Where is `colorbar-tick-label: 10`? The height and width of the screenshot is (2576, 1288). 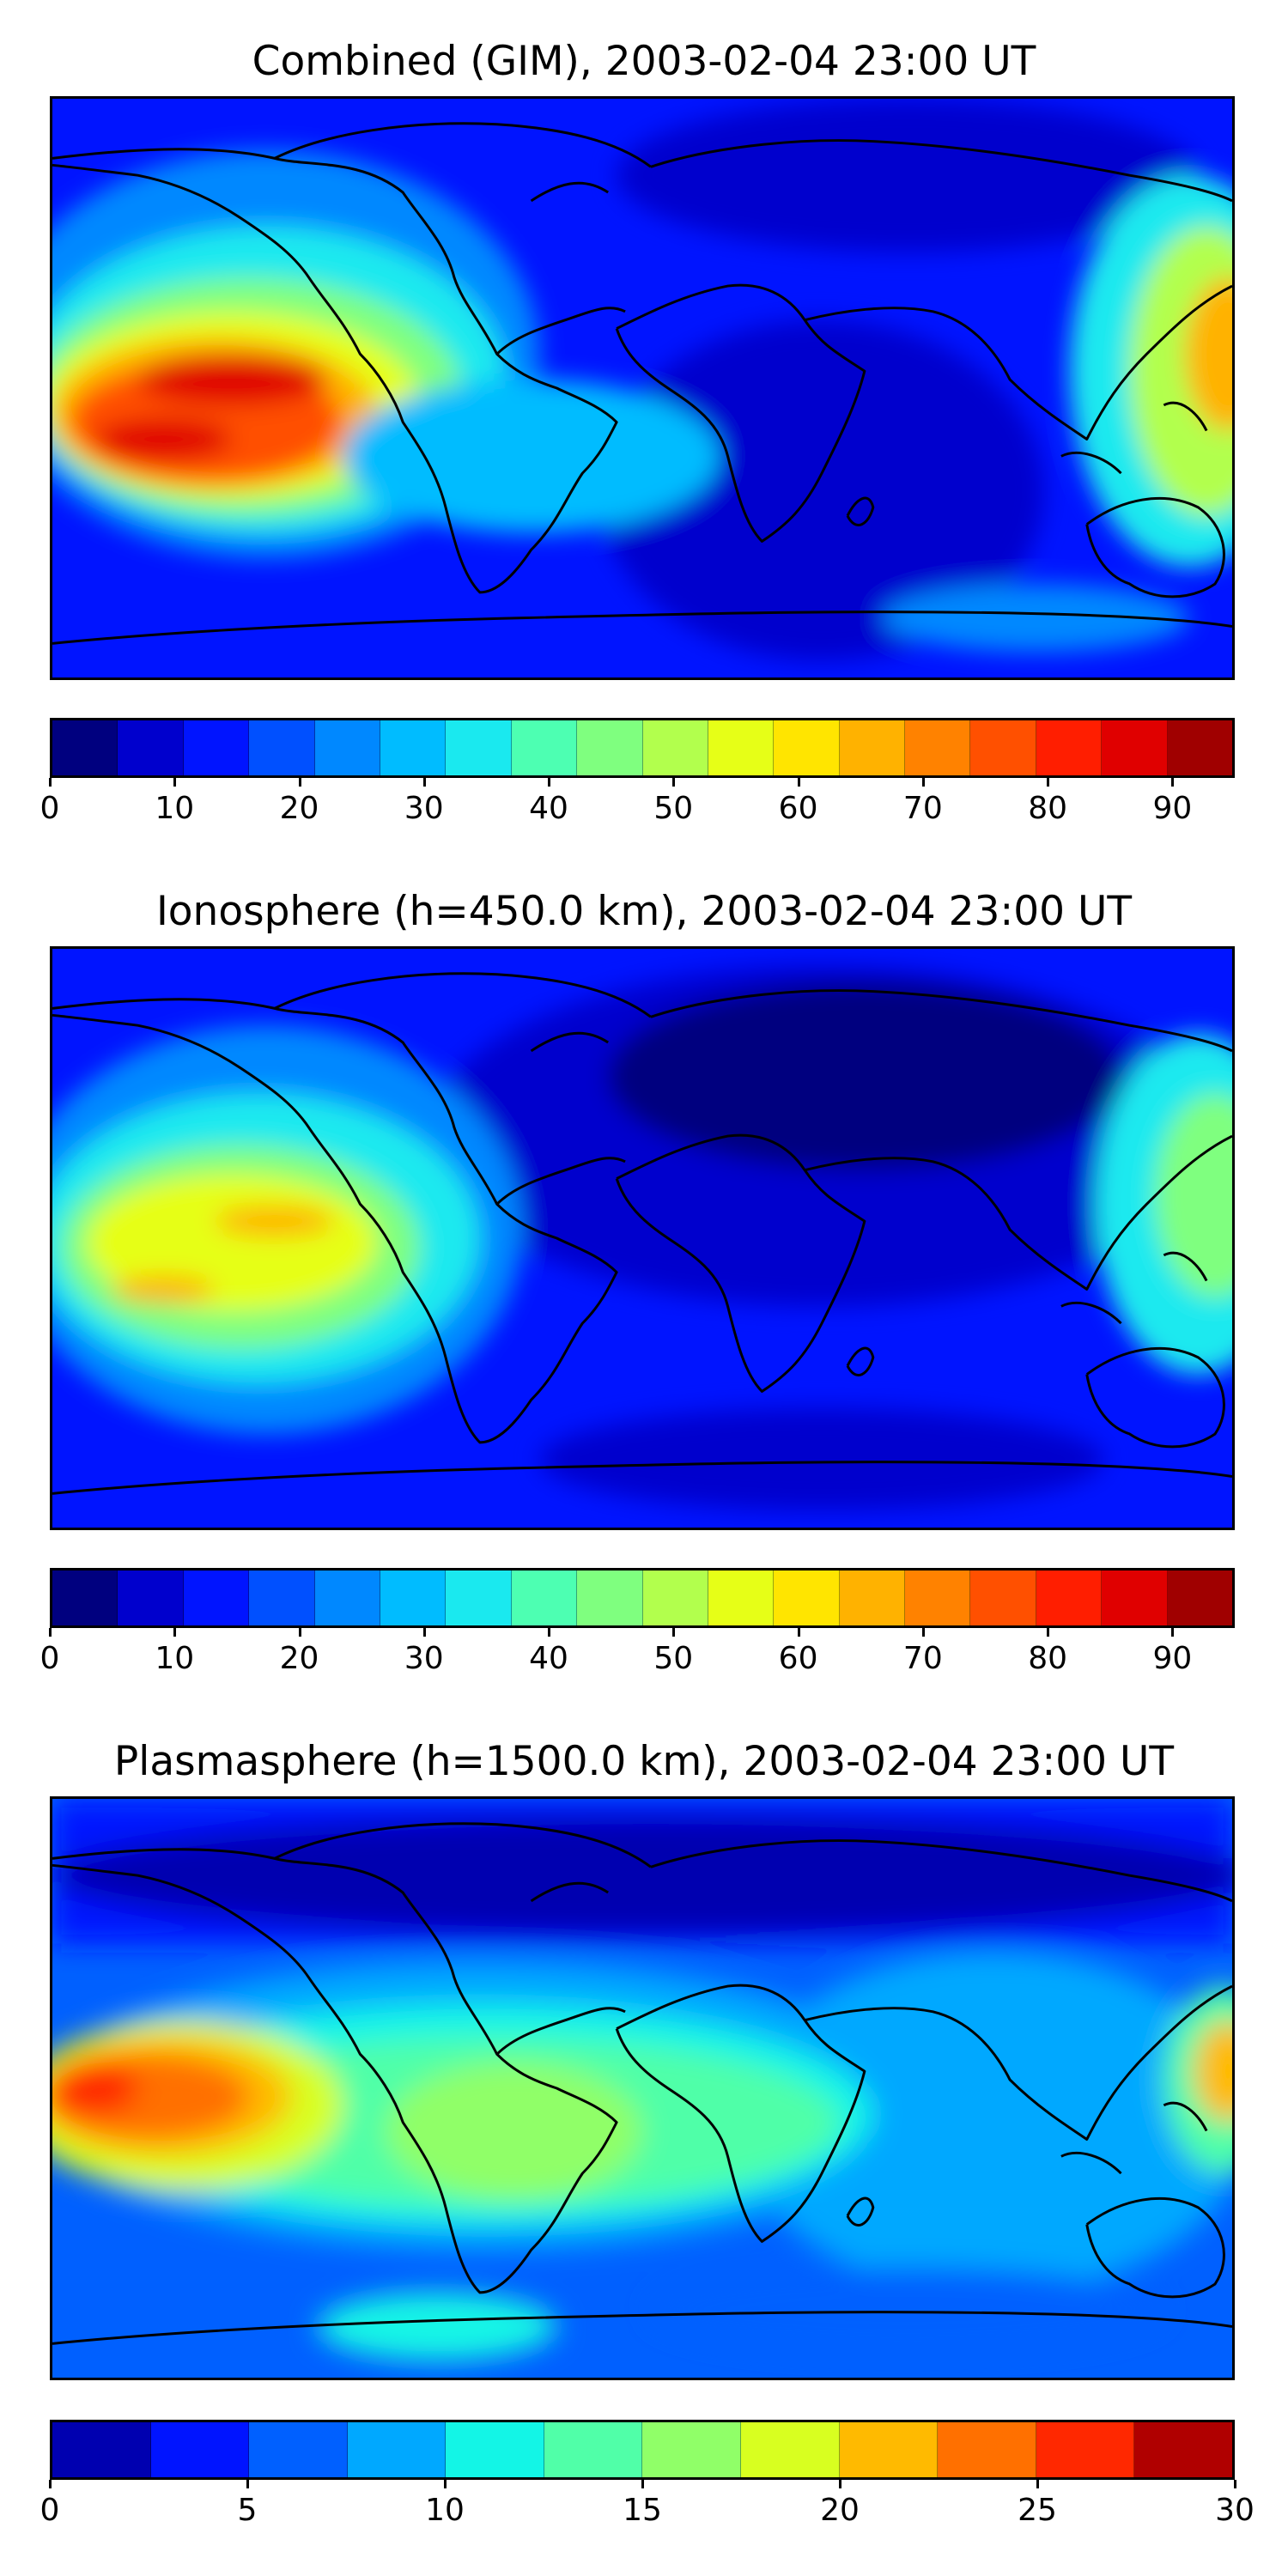 colorbar-tick-label: 10 is located at coordinates (175, 808).